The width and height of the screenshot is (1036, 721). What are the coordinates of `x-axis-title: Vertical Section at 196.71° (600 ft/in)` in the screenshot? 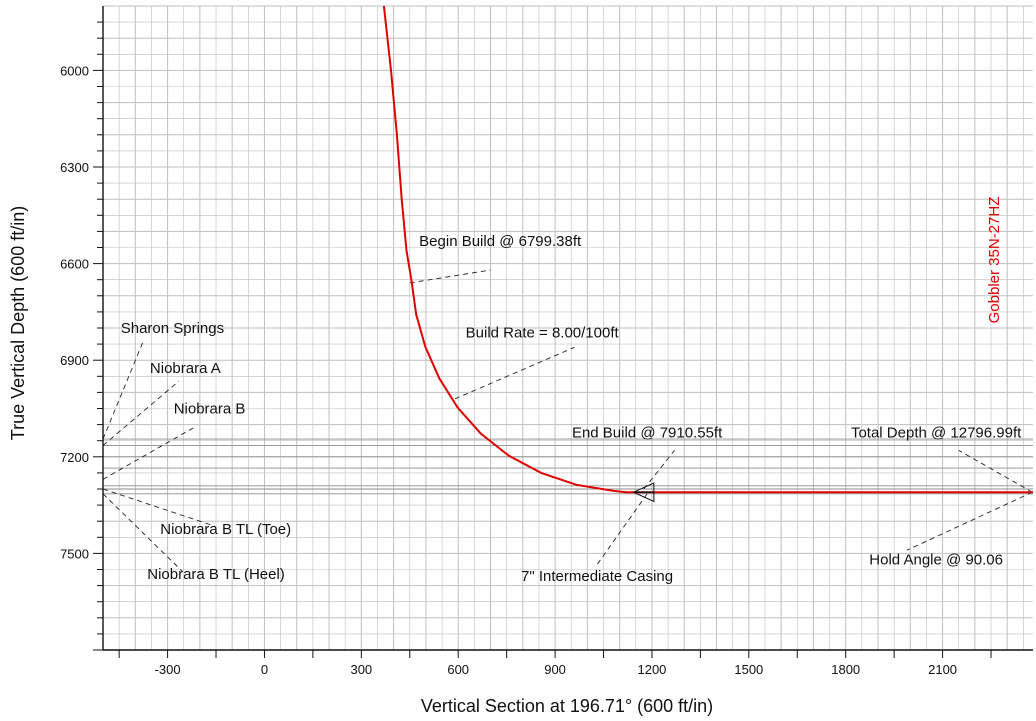 It's located at (567, 706).